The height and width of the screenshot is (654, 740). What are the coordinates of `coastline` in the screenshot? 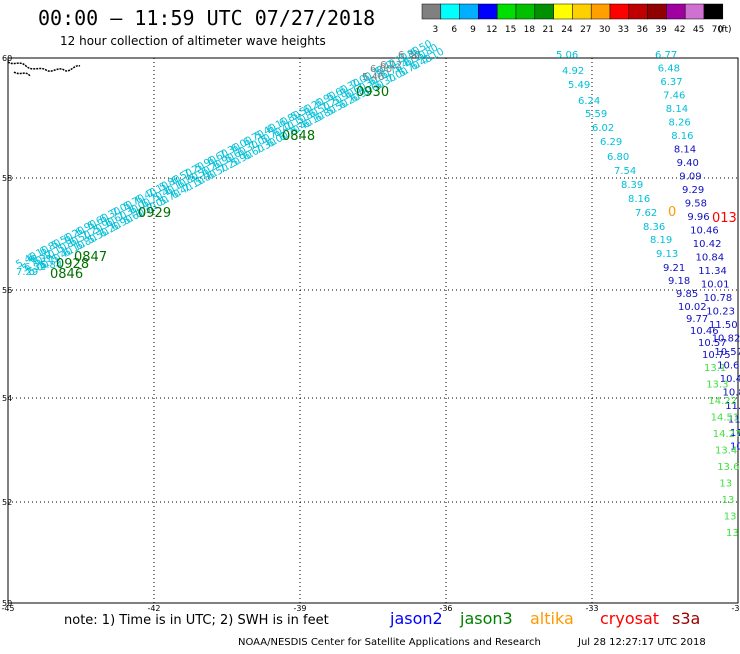 It's located at (44, 69).